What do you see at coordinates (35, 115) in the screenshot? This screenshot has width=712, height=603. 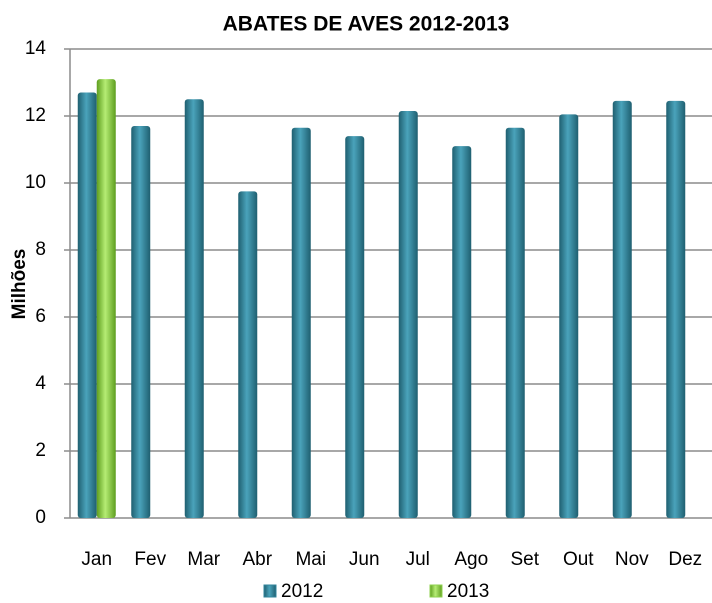 I see `y-tick-label: 12` at bounding box center [35, 115].